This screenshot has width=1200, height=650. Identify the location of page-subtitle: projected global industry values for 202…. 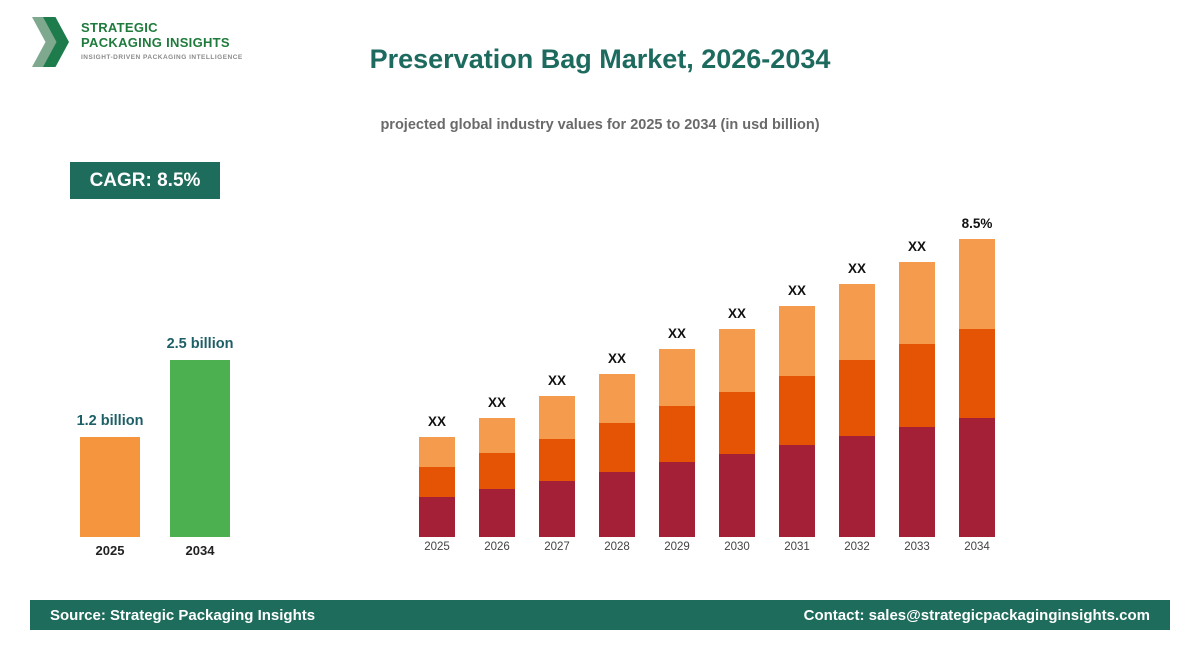
(600, 125).